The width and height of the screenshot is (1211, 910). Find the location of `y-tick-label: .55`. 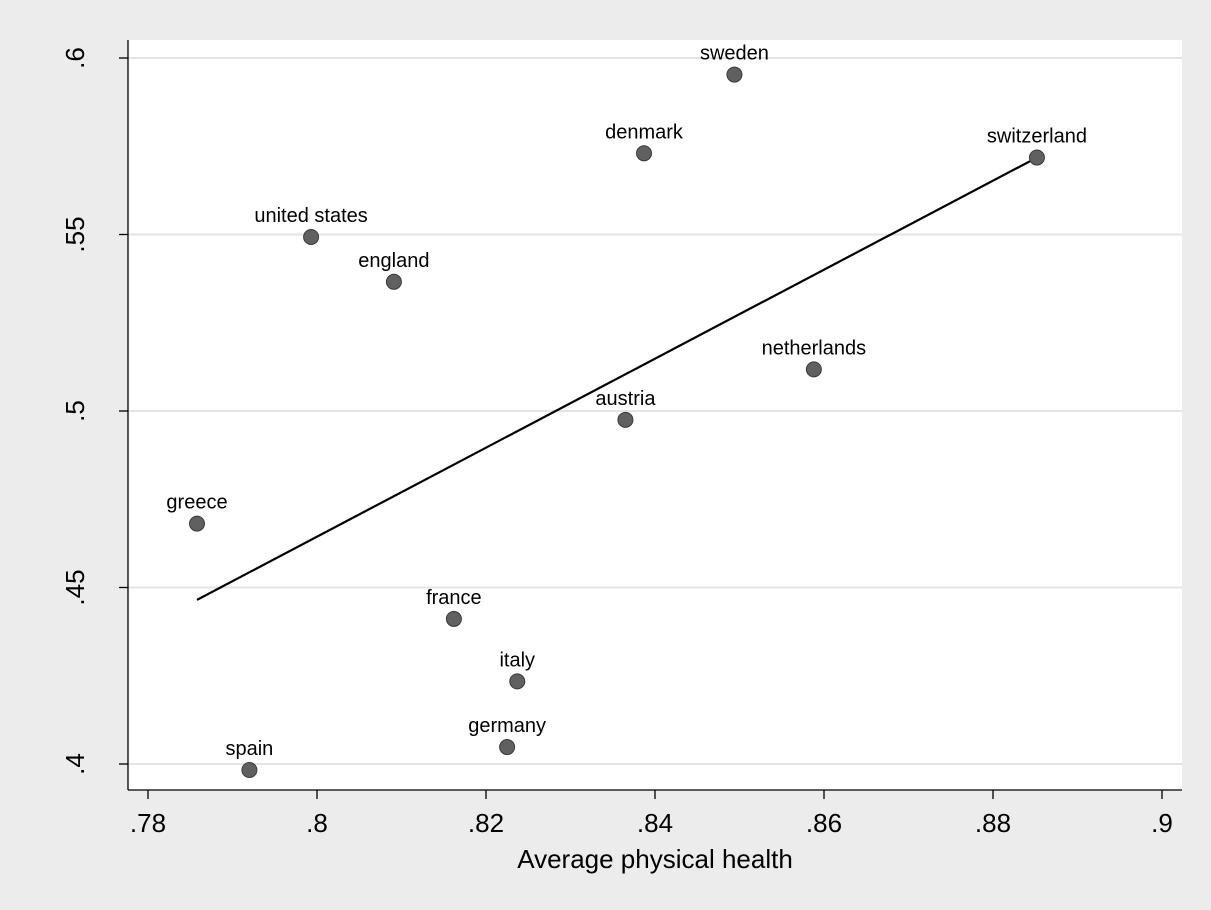

y-tick-label: .55 is located at coordinates (75, 234).